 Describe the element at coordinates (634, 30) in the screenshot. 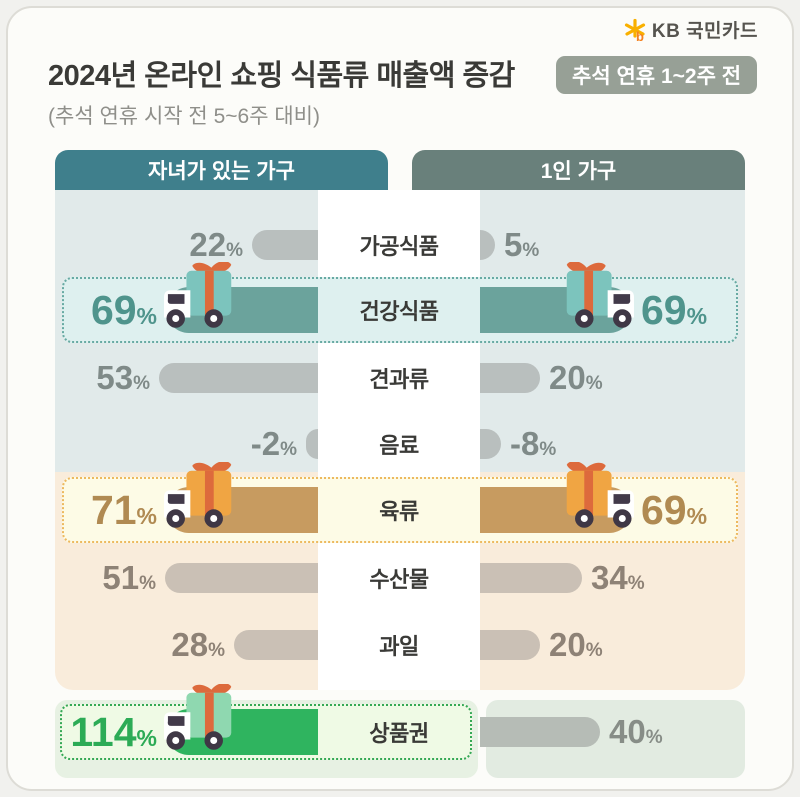

I see `kb-star-icon: b` at that location.